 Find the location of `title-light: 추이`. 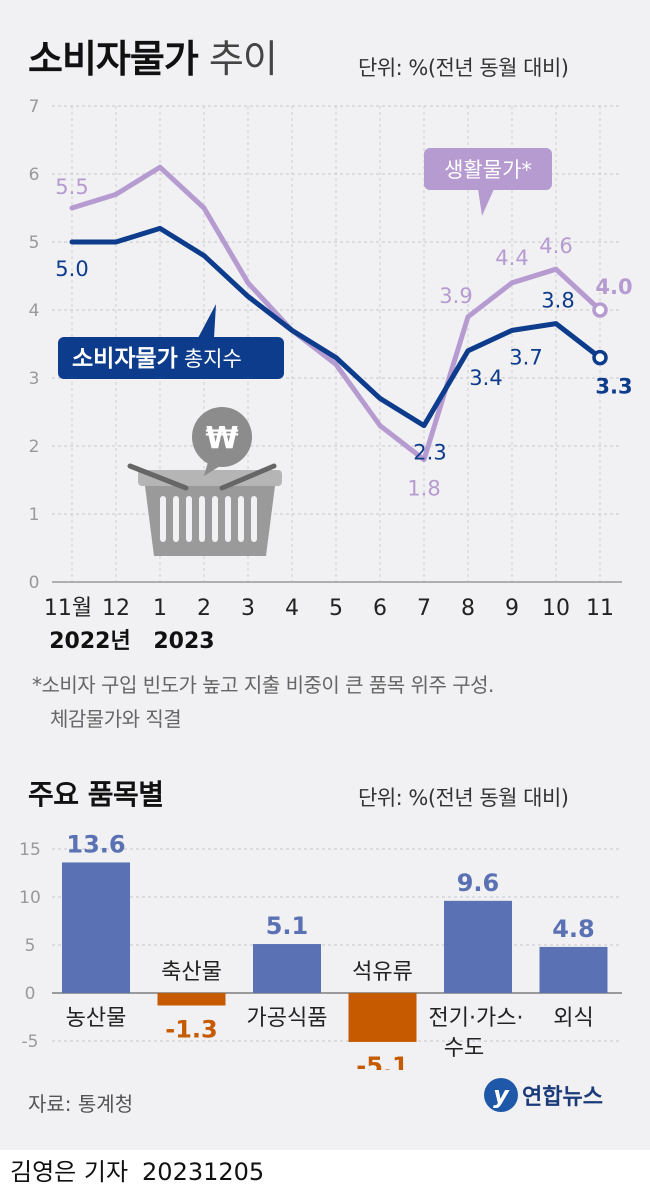

title-light: 추이 is located at coordinates (237, 59).